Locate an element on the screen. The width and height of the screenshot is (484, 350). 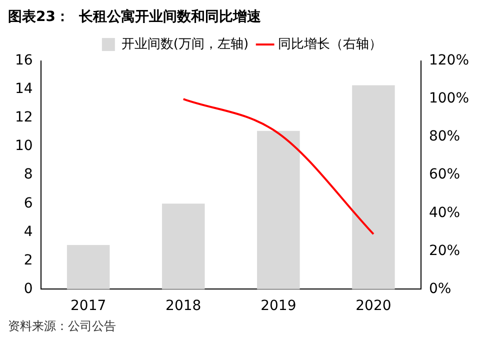
y-tick-label: 12 is located at coordinates (23, 118).